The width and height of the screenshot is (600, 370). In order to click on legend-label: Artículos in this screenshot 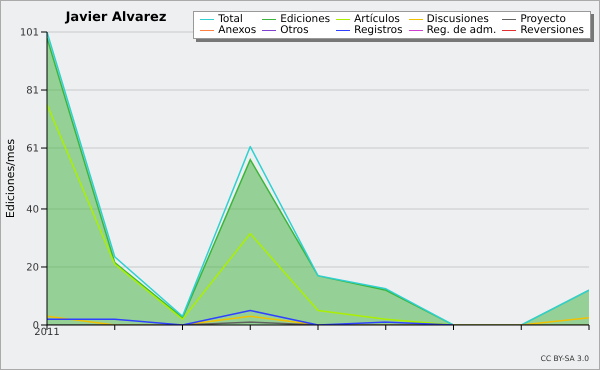, I will do `click(377, 19)`.